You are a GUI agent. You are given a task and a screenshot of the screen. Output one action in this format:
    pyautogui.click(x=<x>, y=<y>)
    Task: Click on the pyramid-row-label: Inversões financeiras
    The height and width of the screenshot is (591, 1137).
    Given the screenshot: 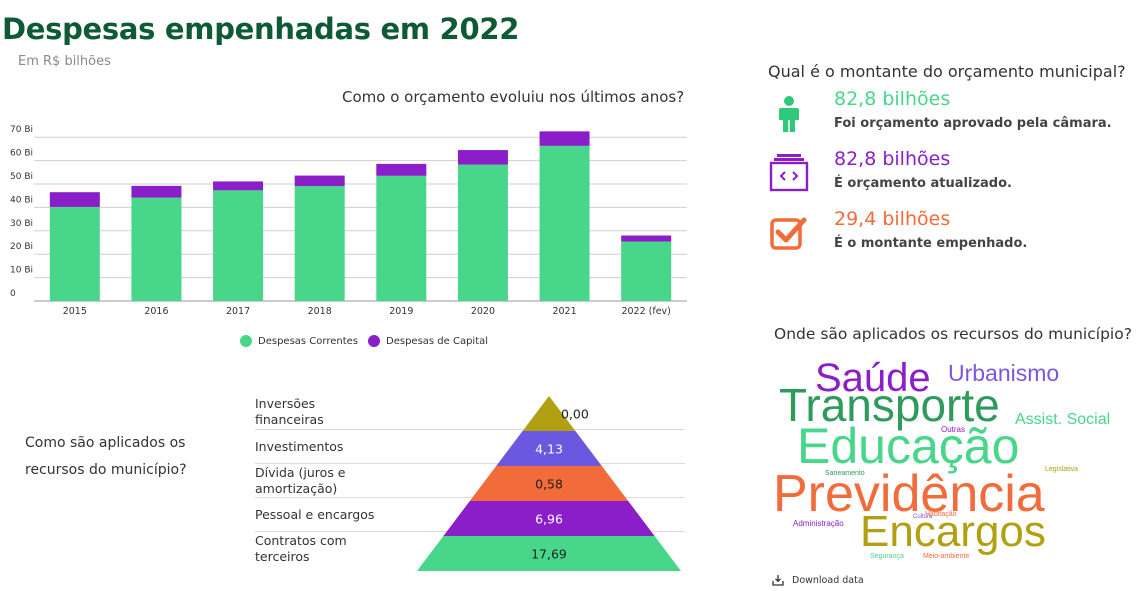 What is the action you would take?
    pyautogui.click(x=289, y=411)
    